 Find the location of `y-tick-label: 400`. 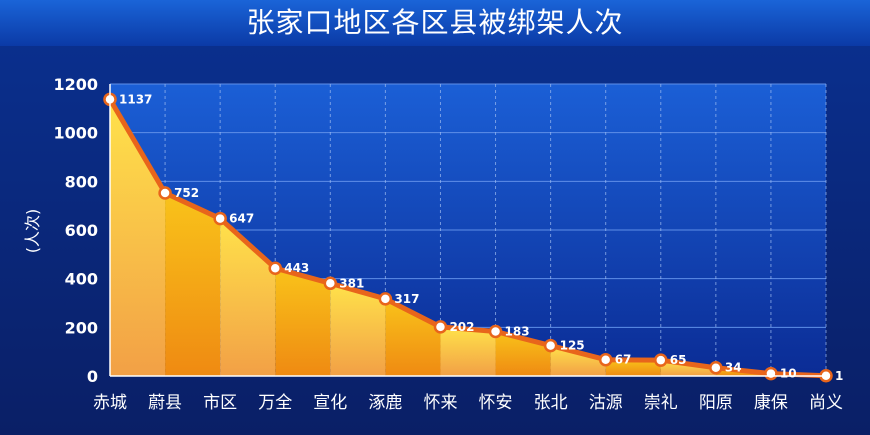

y-tick-label: 400 is located at coordinates (81, 279).